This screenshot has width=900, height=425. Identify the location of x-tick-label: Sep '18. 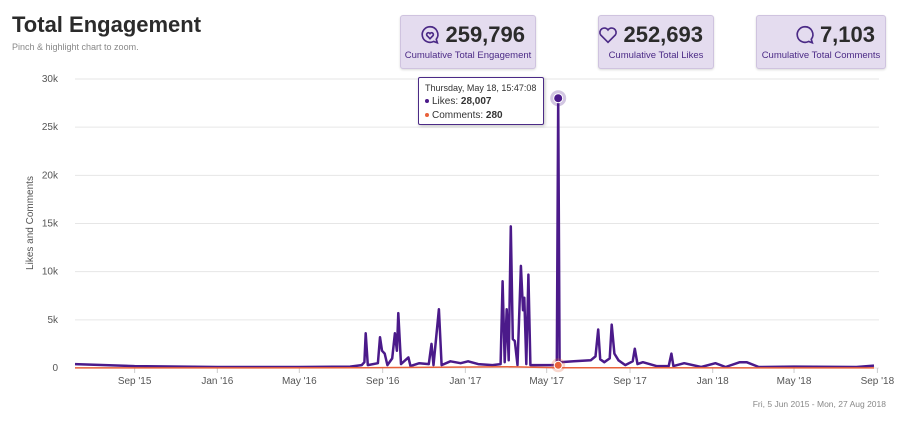
(878, 381).